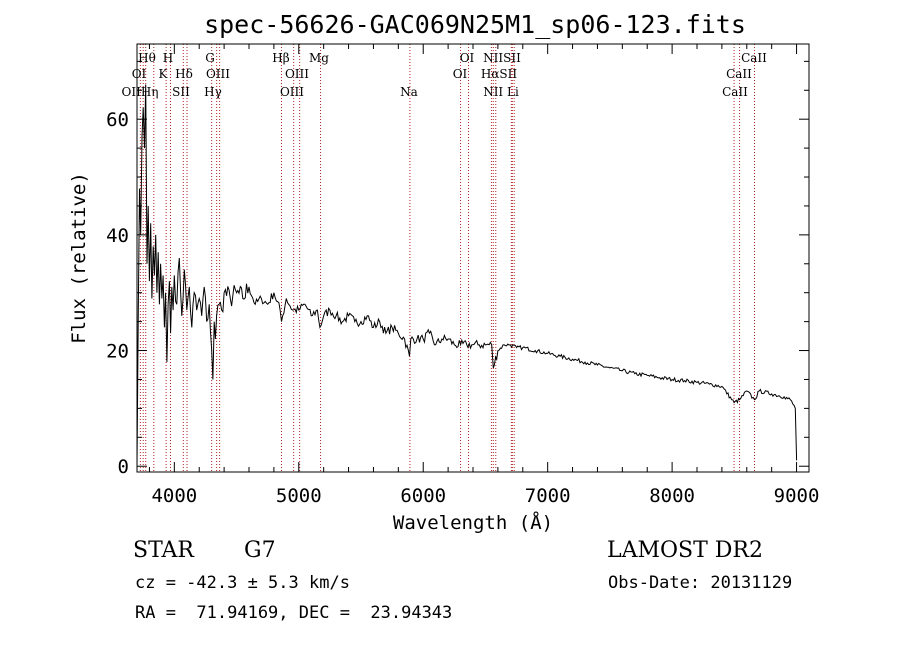  Describe the element at coordinates (501, 92) in the screenshot. I see `spectral-line-label: NII Li` at that location.